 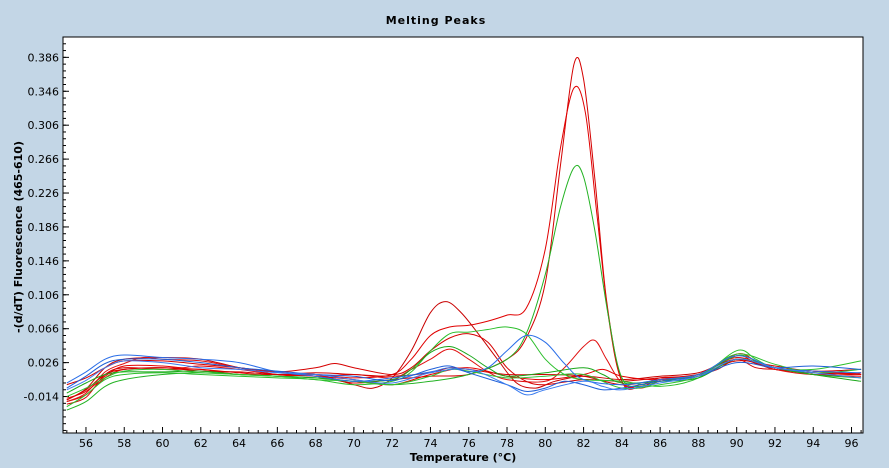 I want to click on y-tick-label: 0.386, so click(x=44, y=57).